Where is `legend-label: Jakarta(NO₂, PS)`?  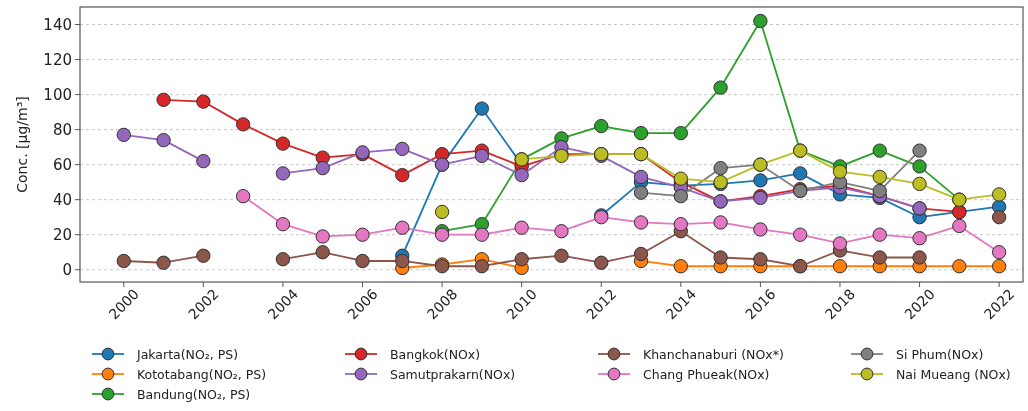 legend-label: Jakarta(NO₂, PS) is located at coordinates (187, 354).